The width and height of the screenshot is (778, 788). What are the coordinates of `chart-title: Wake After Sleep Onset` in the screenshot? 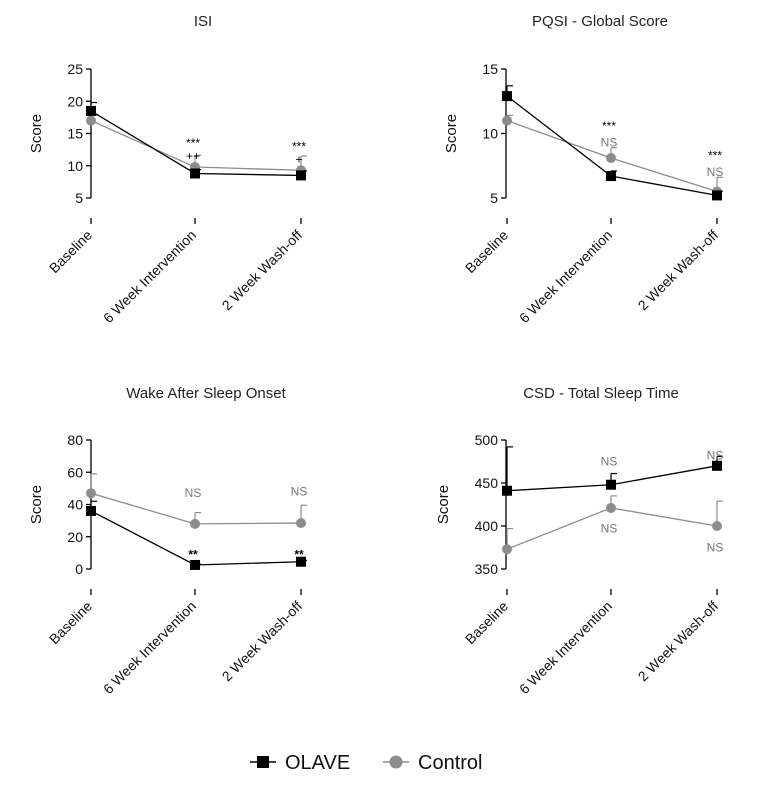 It's located at (206, 393).